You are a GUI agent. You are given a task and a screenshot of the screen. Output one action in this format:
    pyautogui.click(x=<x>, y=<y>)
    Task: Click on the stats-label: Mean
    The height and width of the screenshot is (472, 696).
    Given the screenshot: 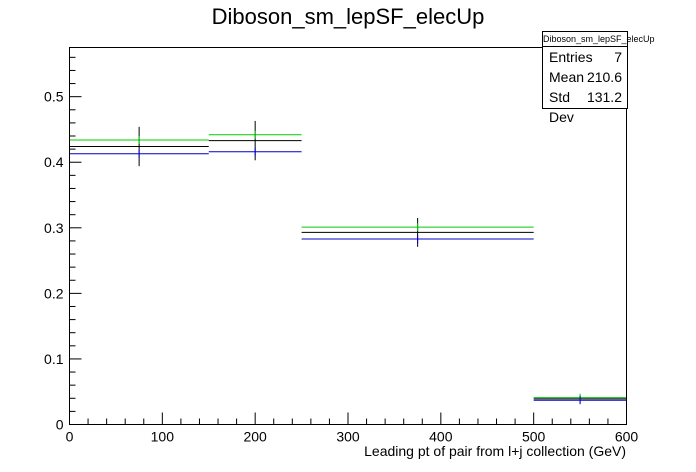 What is the action you would take?
    pyautogui.click(x=567, y=77)
    